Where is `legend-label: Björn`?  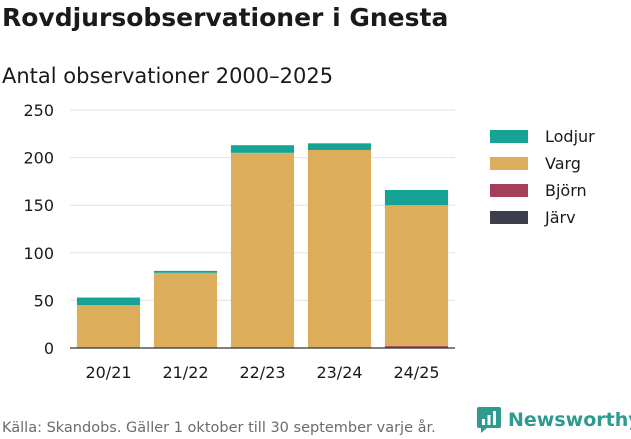
legend-label: Björn is located at coordinates (566, 190).